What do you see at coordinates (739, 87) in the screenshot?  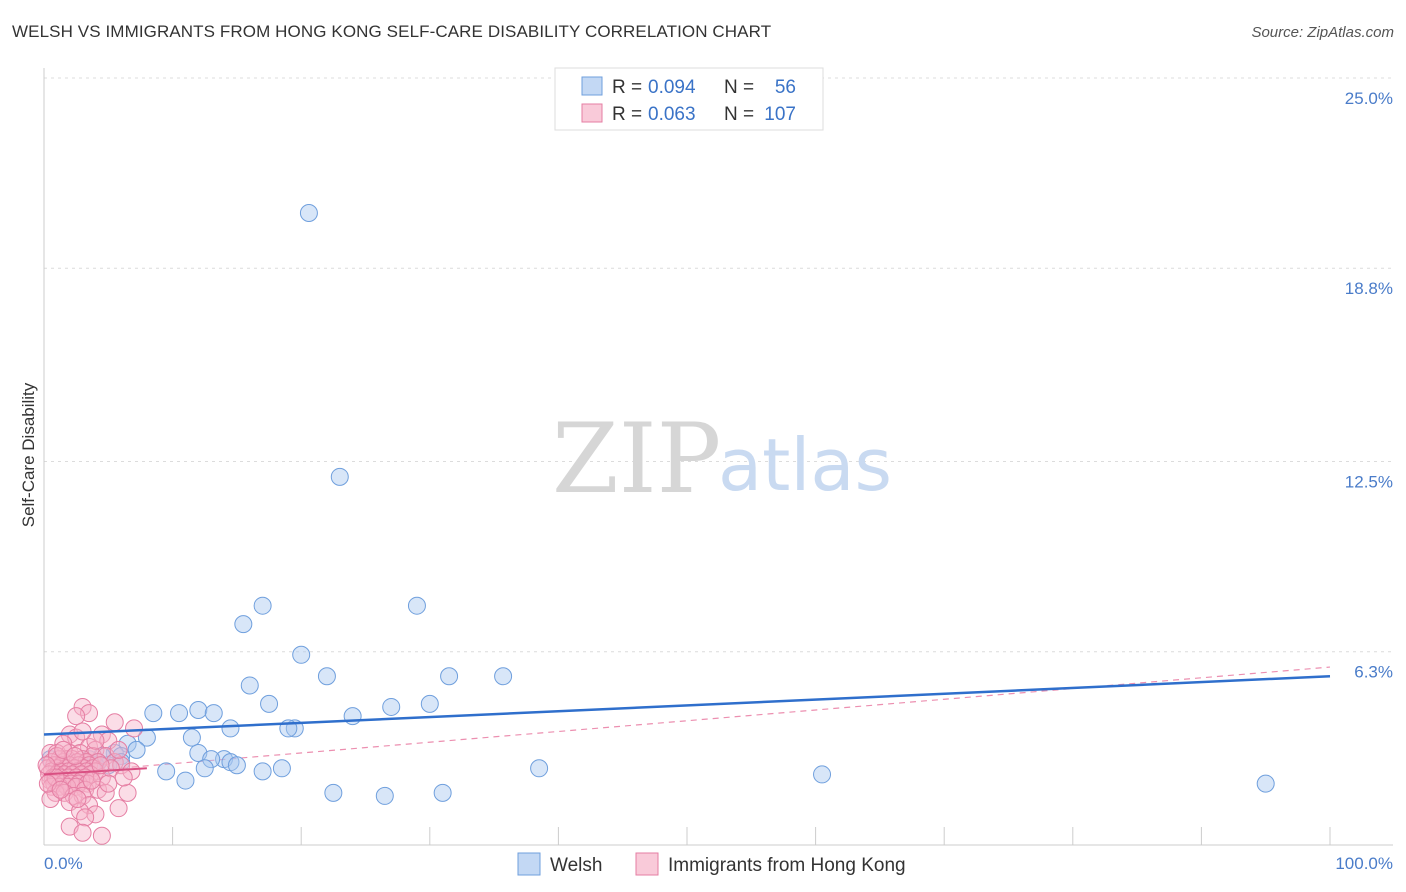 I see `legend-n-label-0: N =` at bounding box center [739, 87].